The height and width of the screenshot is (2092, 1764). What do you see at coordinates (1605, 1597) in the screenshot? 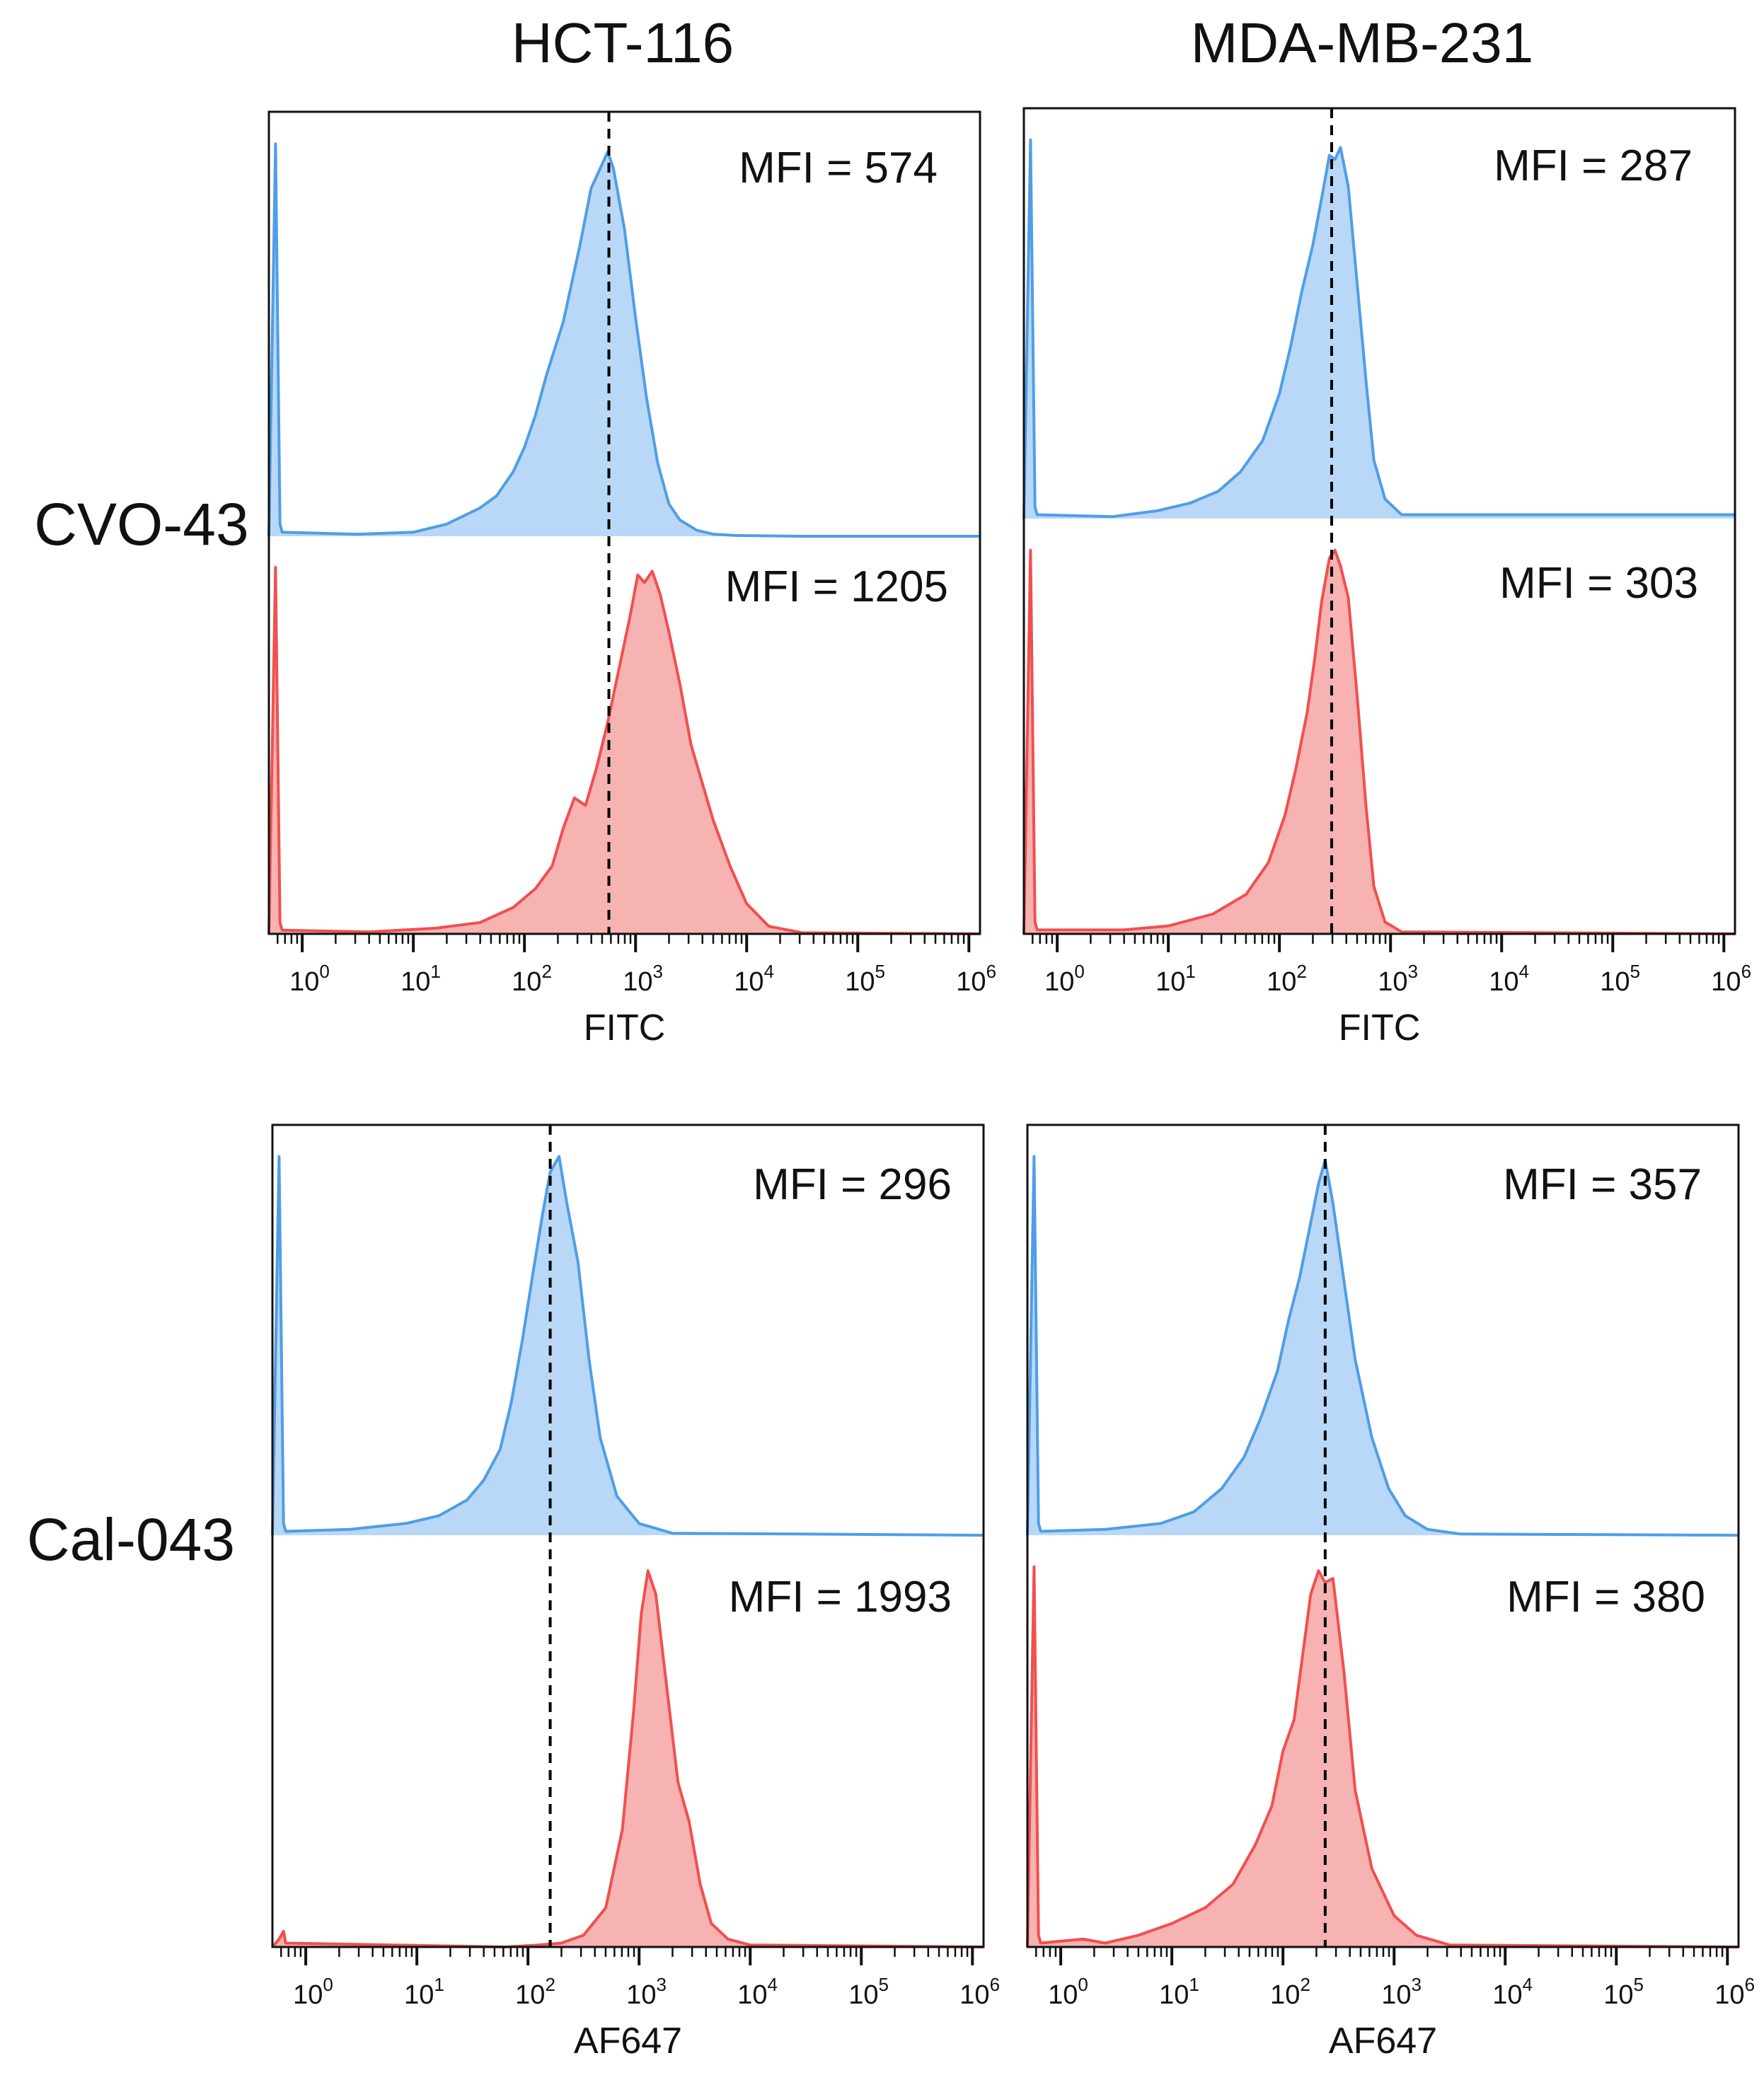
I see `treated-mfi-label: MFI = 380` at bounding box center [1605, 1597].